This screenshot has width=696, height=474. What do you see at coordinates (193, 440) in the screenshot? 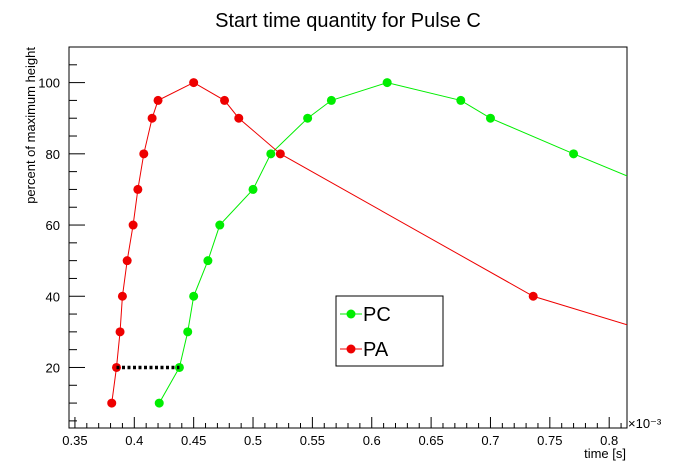
I see `x-tick-label: 0.45` at bounding box center [193, 440].